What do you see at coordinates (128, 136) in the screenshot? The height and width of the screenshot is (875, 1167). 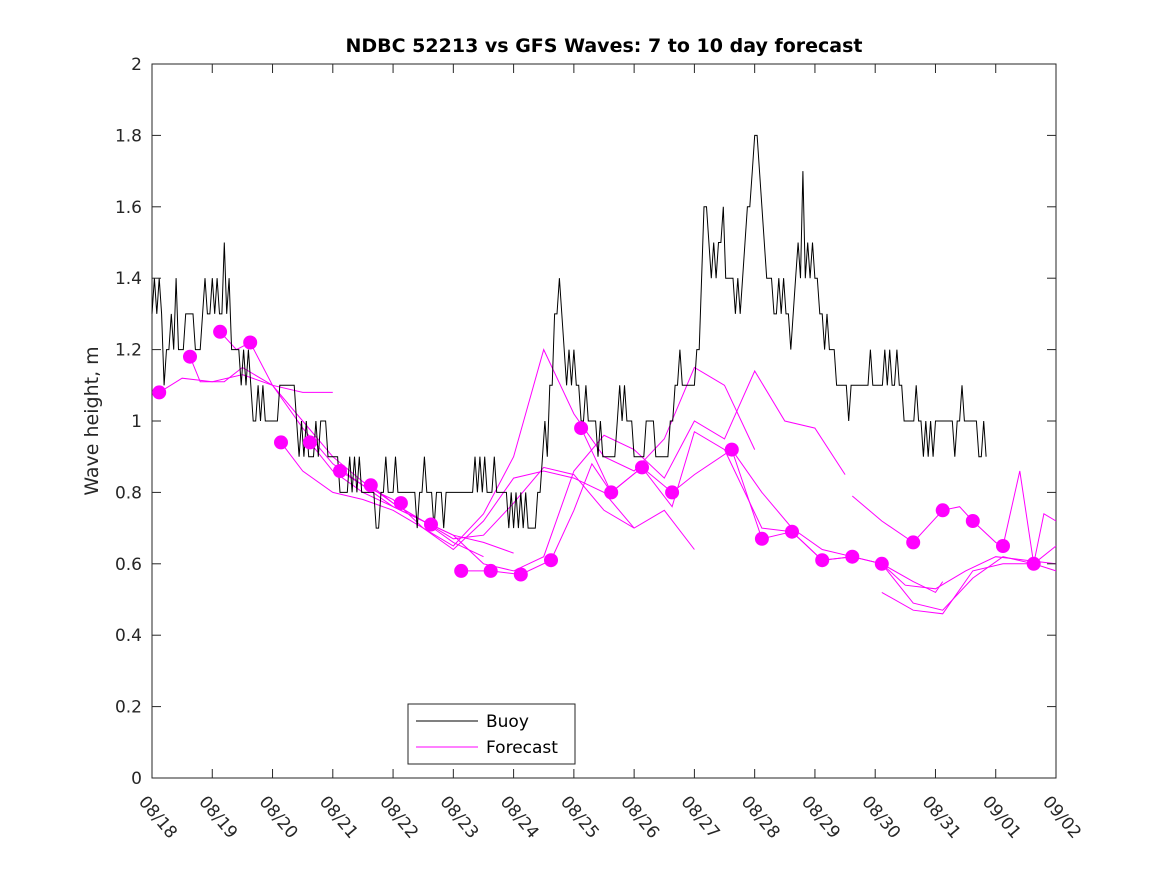 I see `y-tick-label: 1.8` at bounding box center [128, 136].